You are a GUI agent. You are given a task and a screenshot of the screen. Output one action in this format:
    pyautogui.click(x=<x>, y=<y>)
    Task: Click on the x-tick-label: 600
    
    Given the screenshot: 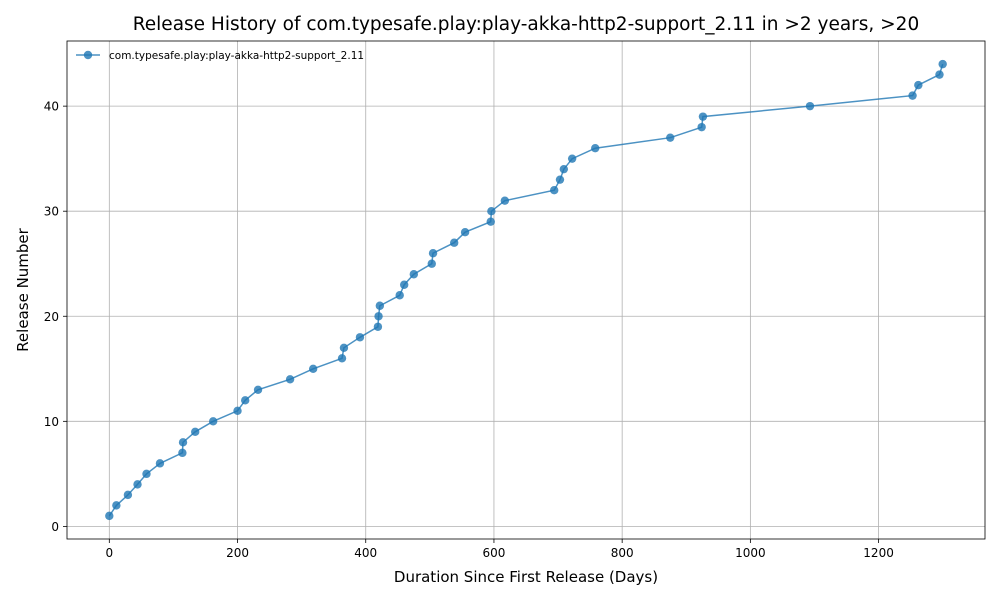 What is the action you would take?
    pyautogui.click(x=493, y=553)
    